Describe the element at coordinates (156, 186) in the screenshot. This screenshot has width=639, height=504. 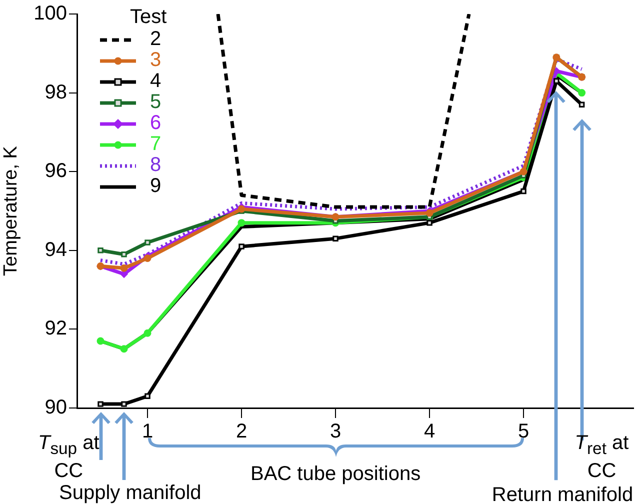
I see `legend-label: 9` at that location.